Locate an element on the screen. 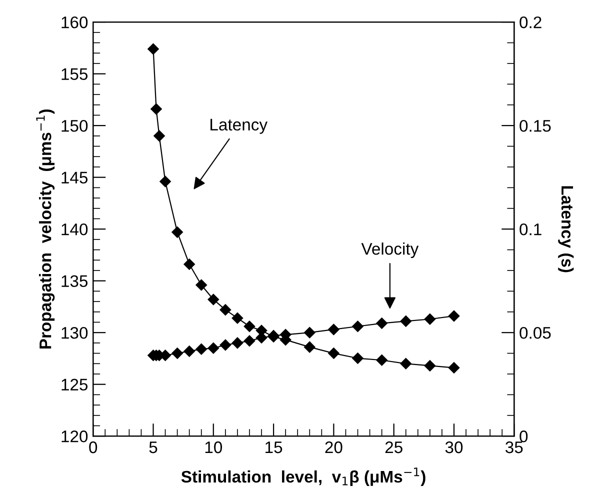 This screenshot has width=593, height=490. y-tick-label: 155 is located at coordinates (75, 74).